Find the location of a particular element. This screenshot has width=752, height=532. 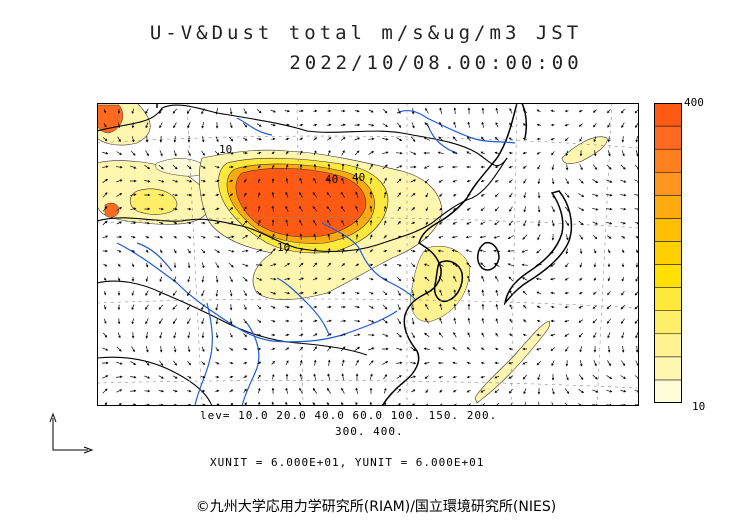

unit-vector-scale: XUNIT = 6.000E+01, YUNIT = 6.000E+01 is located at coordinates (347, 462).